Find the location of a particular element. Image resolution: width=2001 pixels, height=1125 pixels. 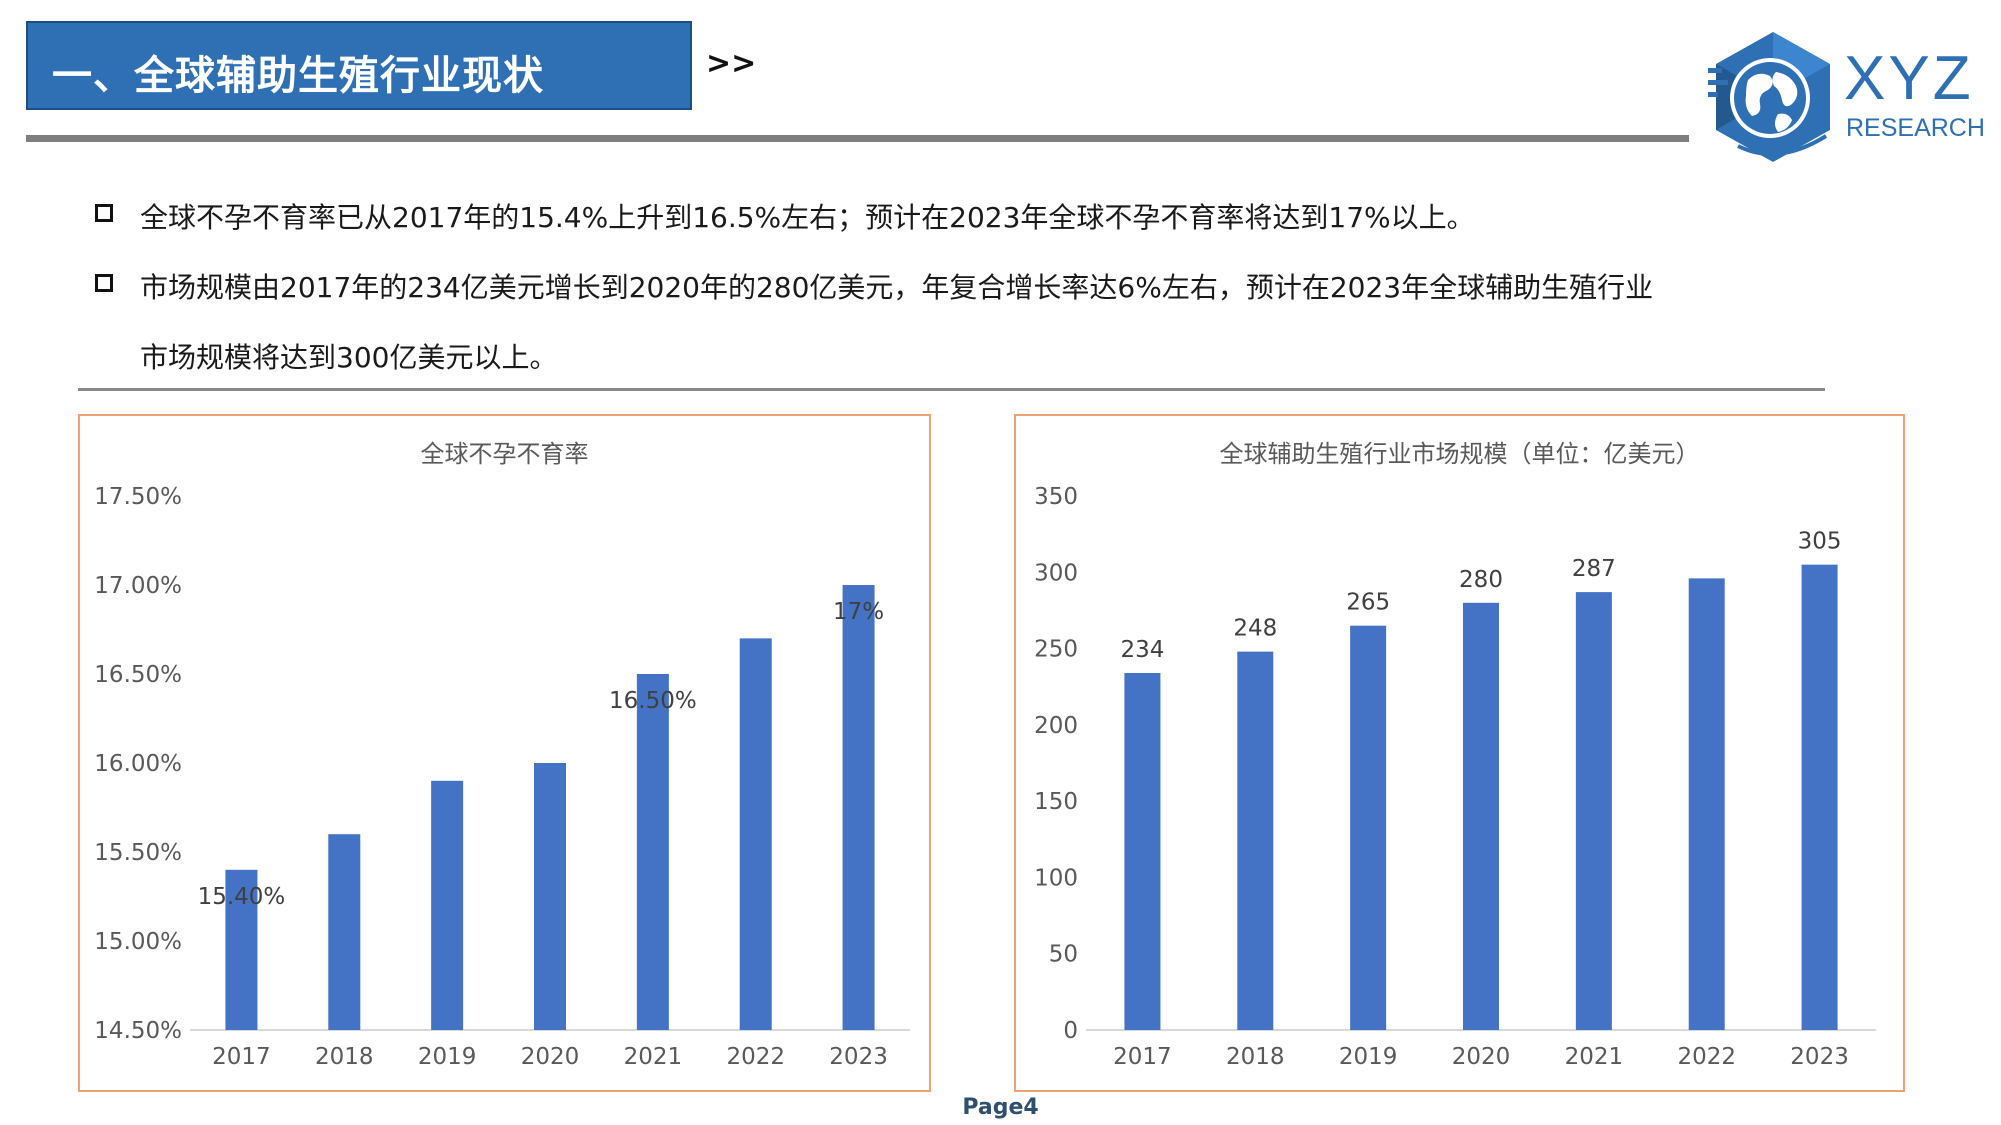

y-tick-label: 14.50% is located at coordinates (138, 1031).